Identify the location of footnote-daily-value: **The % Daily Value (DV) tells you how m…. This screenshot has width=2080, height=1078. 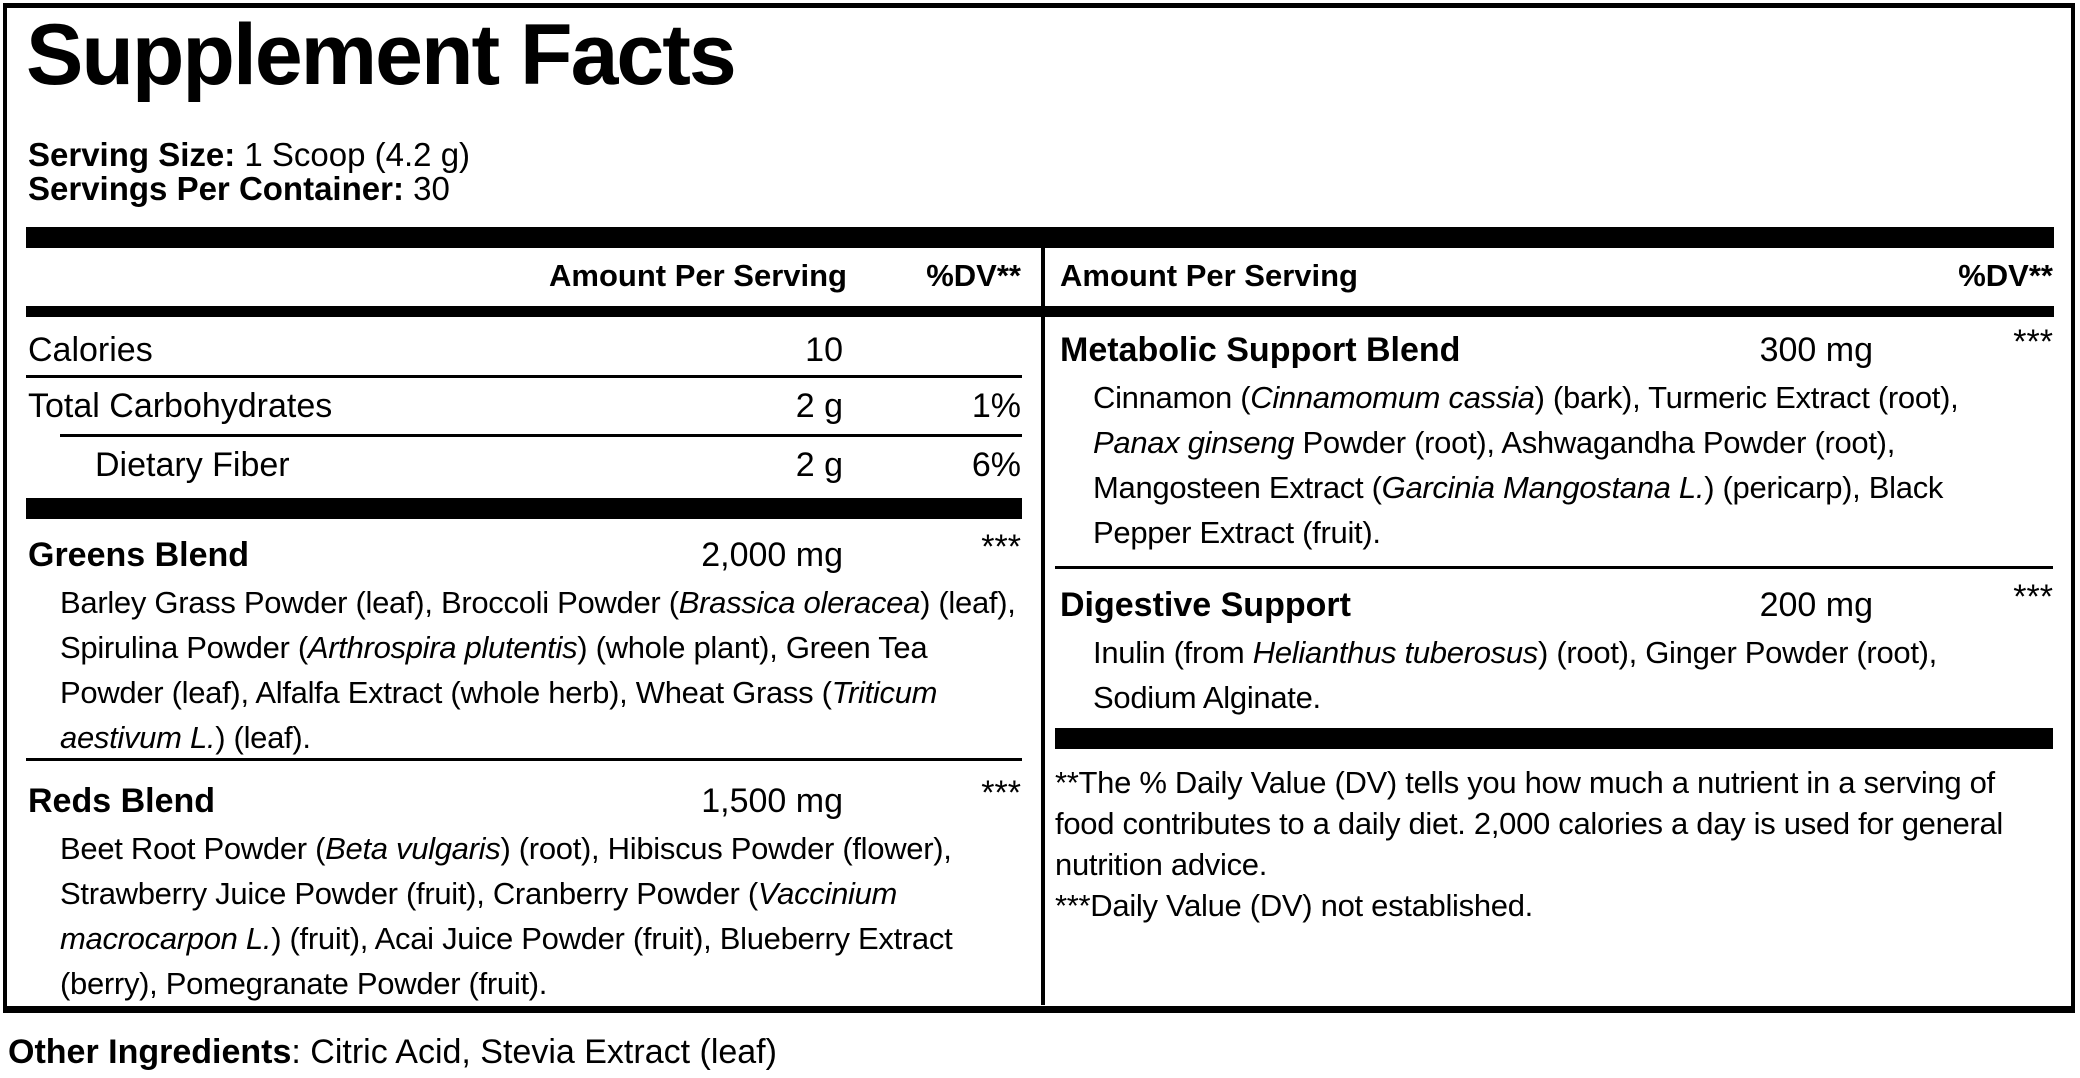
(1529, 823).